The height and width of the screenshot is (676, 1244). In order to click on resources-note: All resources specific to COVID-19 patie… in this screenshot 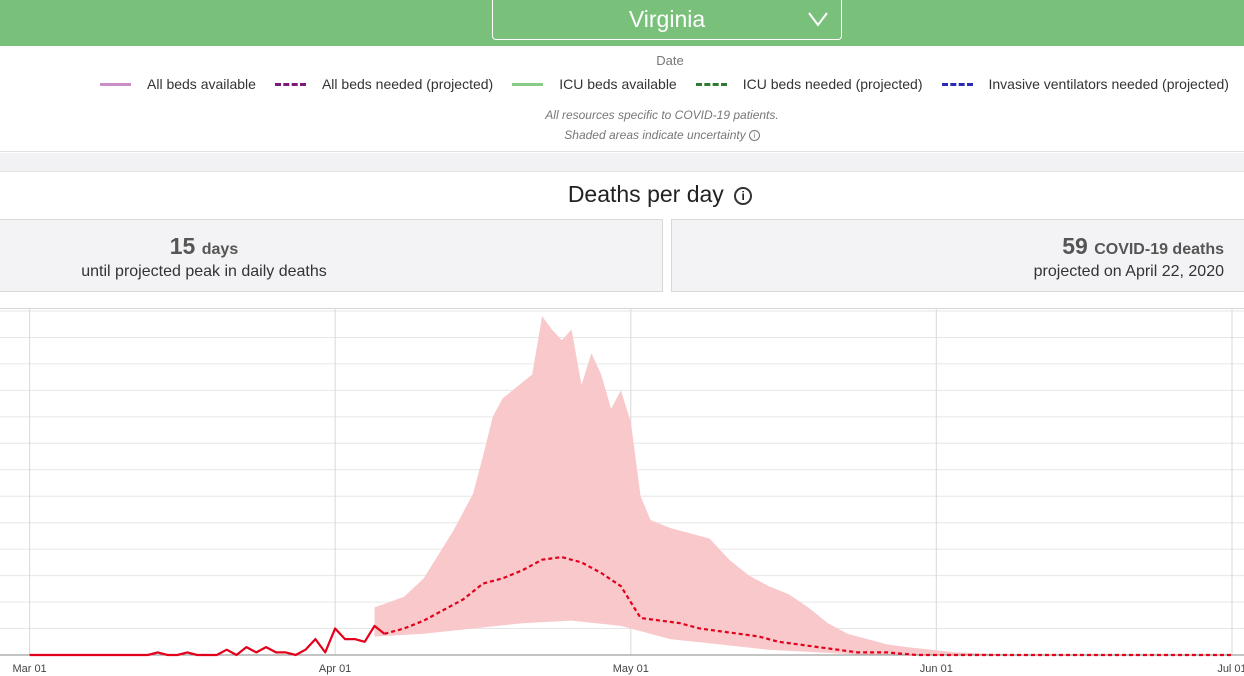, I will do `click(662, 115)`.